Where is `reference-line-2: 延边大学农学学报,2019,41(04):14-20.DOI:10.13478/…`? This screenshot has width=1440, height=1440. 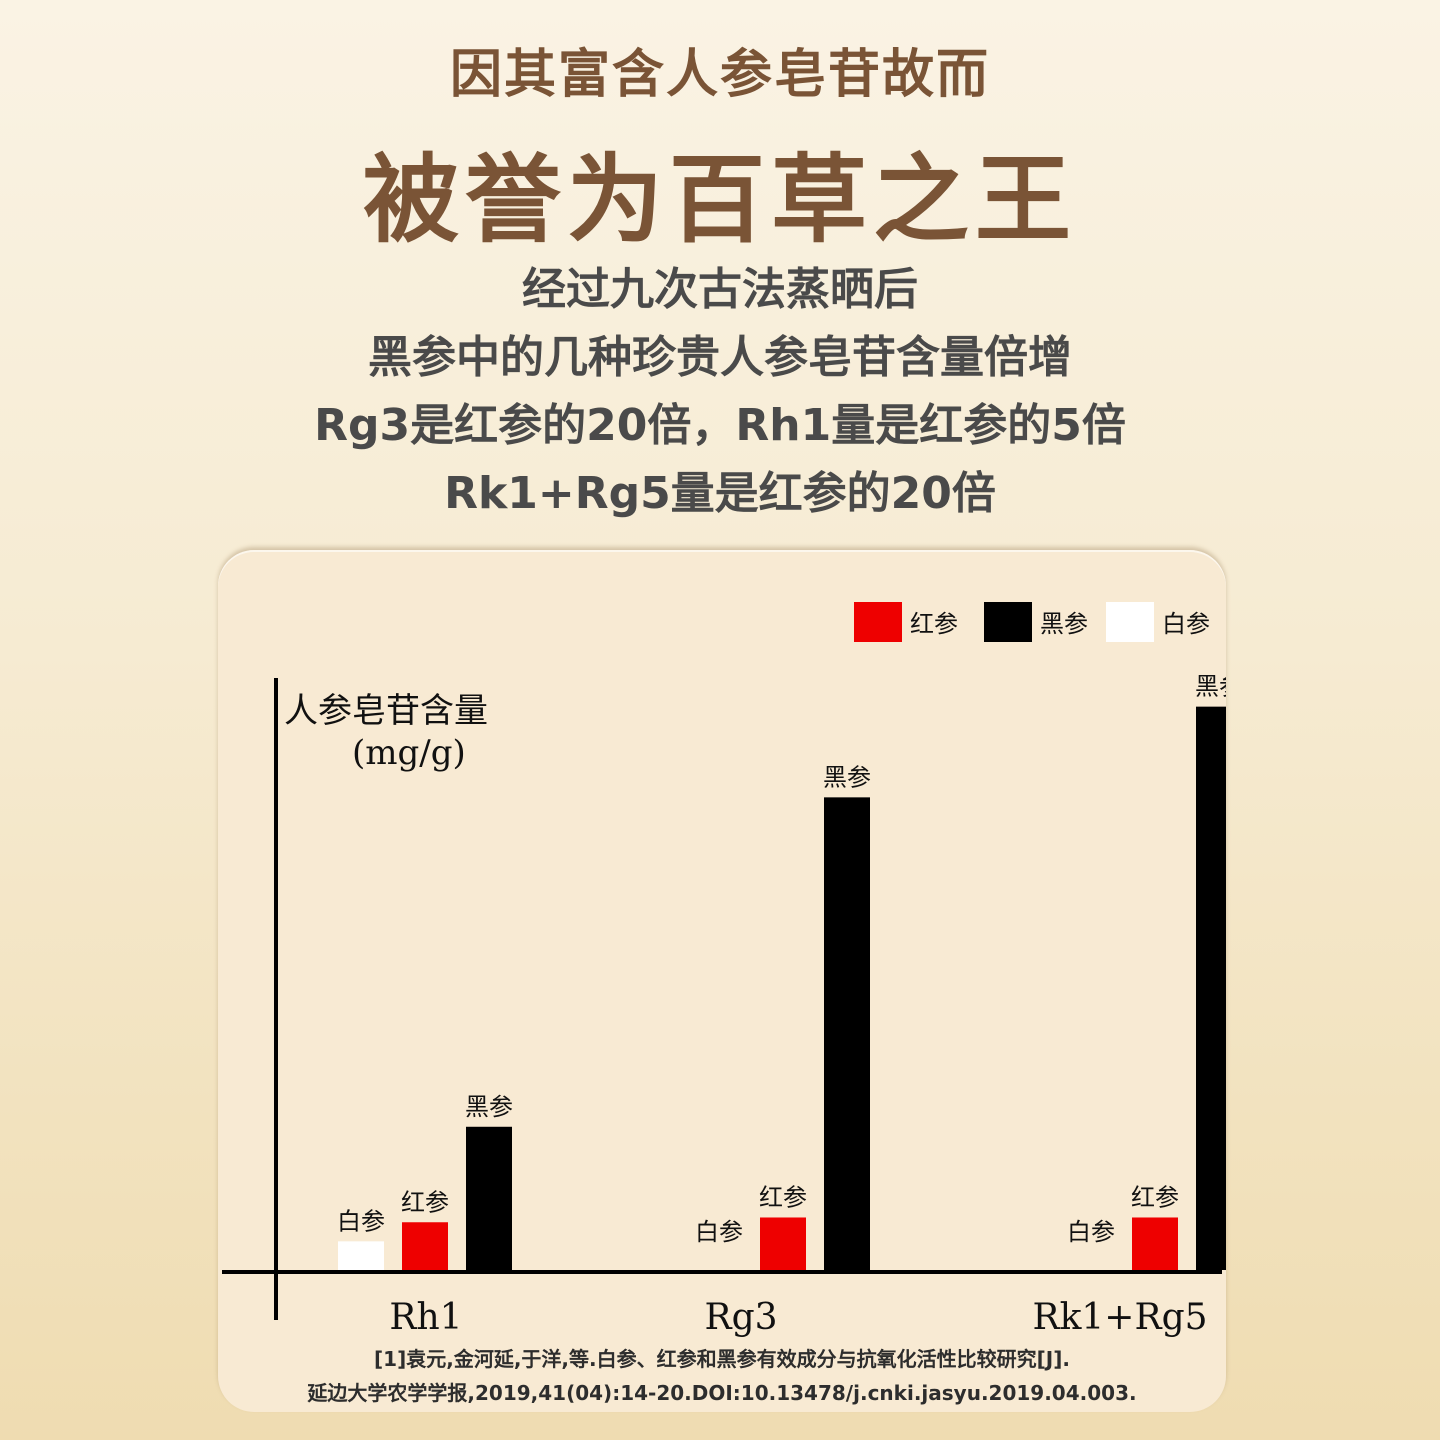 reference-line-2: 延边大学农学学报,2019,41(04):14-20.DOI:10.13478/… is located at coordinates (722, 1393).